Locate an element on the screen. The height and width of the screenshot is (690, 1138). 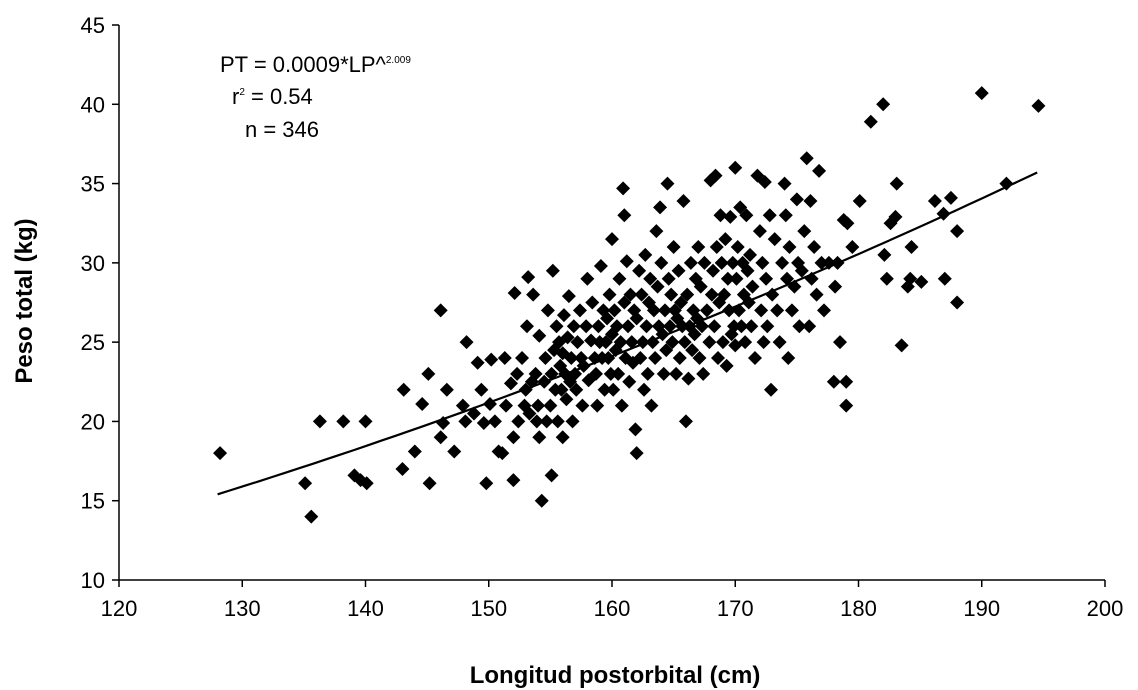
x-axis-title: Longitud postorbital (cm) is located at coordinates (615, 675).